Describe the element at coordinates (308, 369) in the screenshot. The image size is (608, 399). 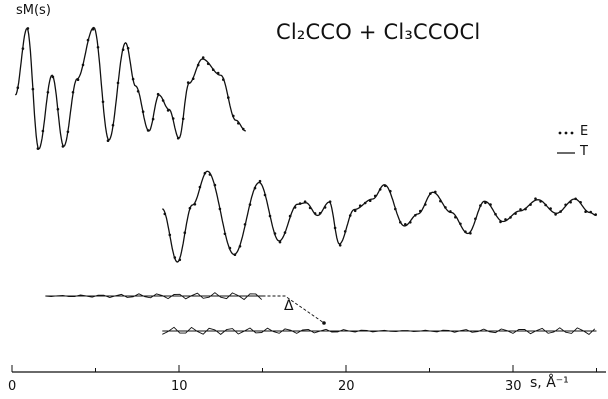
I see `x-axis` at that location.